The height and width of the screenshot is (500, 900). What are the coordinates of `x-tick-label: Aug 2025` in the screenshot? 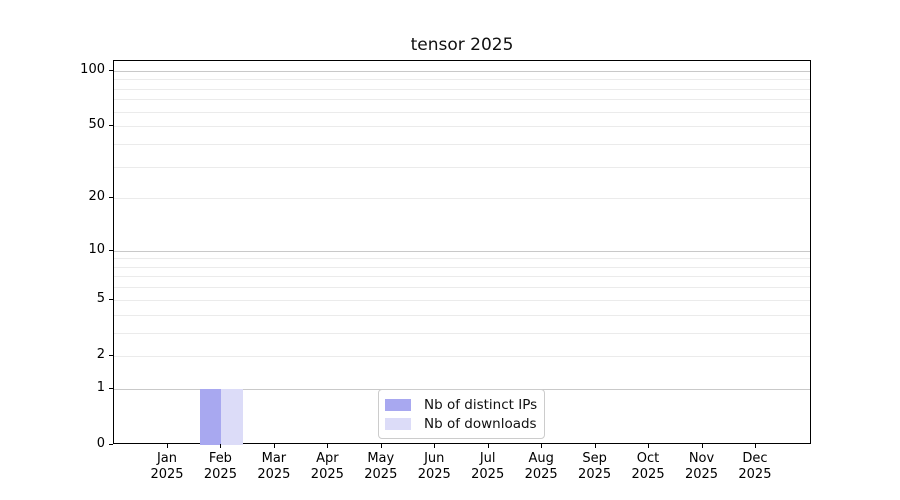 It's located at (541, 466).